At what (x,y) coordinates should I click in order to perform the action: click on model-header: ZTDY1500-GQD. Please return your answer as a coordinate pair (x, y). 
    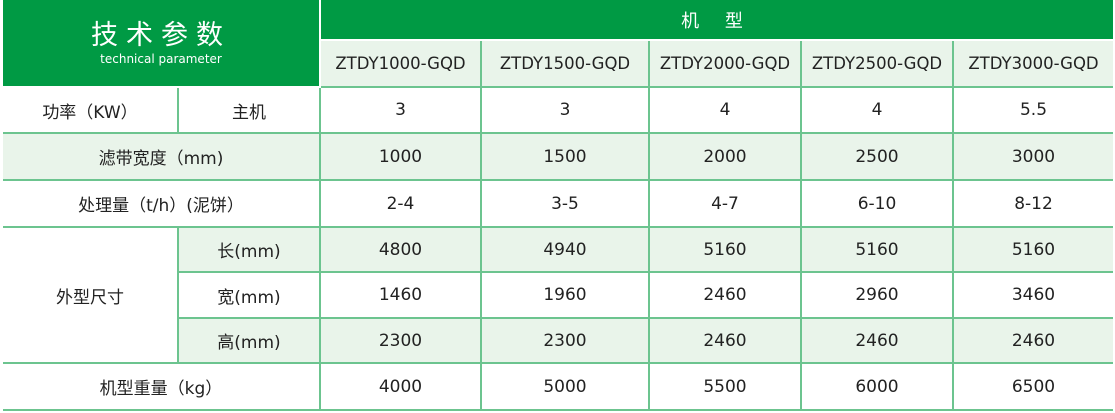
    Looking at the image, I should click on (565, 63).